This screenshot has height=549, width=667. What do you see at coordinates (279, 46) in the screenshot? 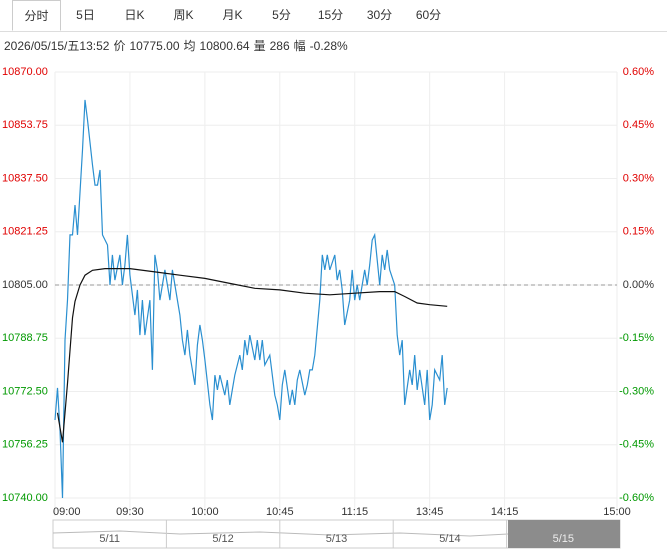
I see `info-value: 286` at bounding box center [279, 46].